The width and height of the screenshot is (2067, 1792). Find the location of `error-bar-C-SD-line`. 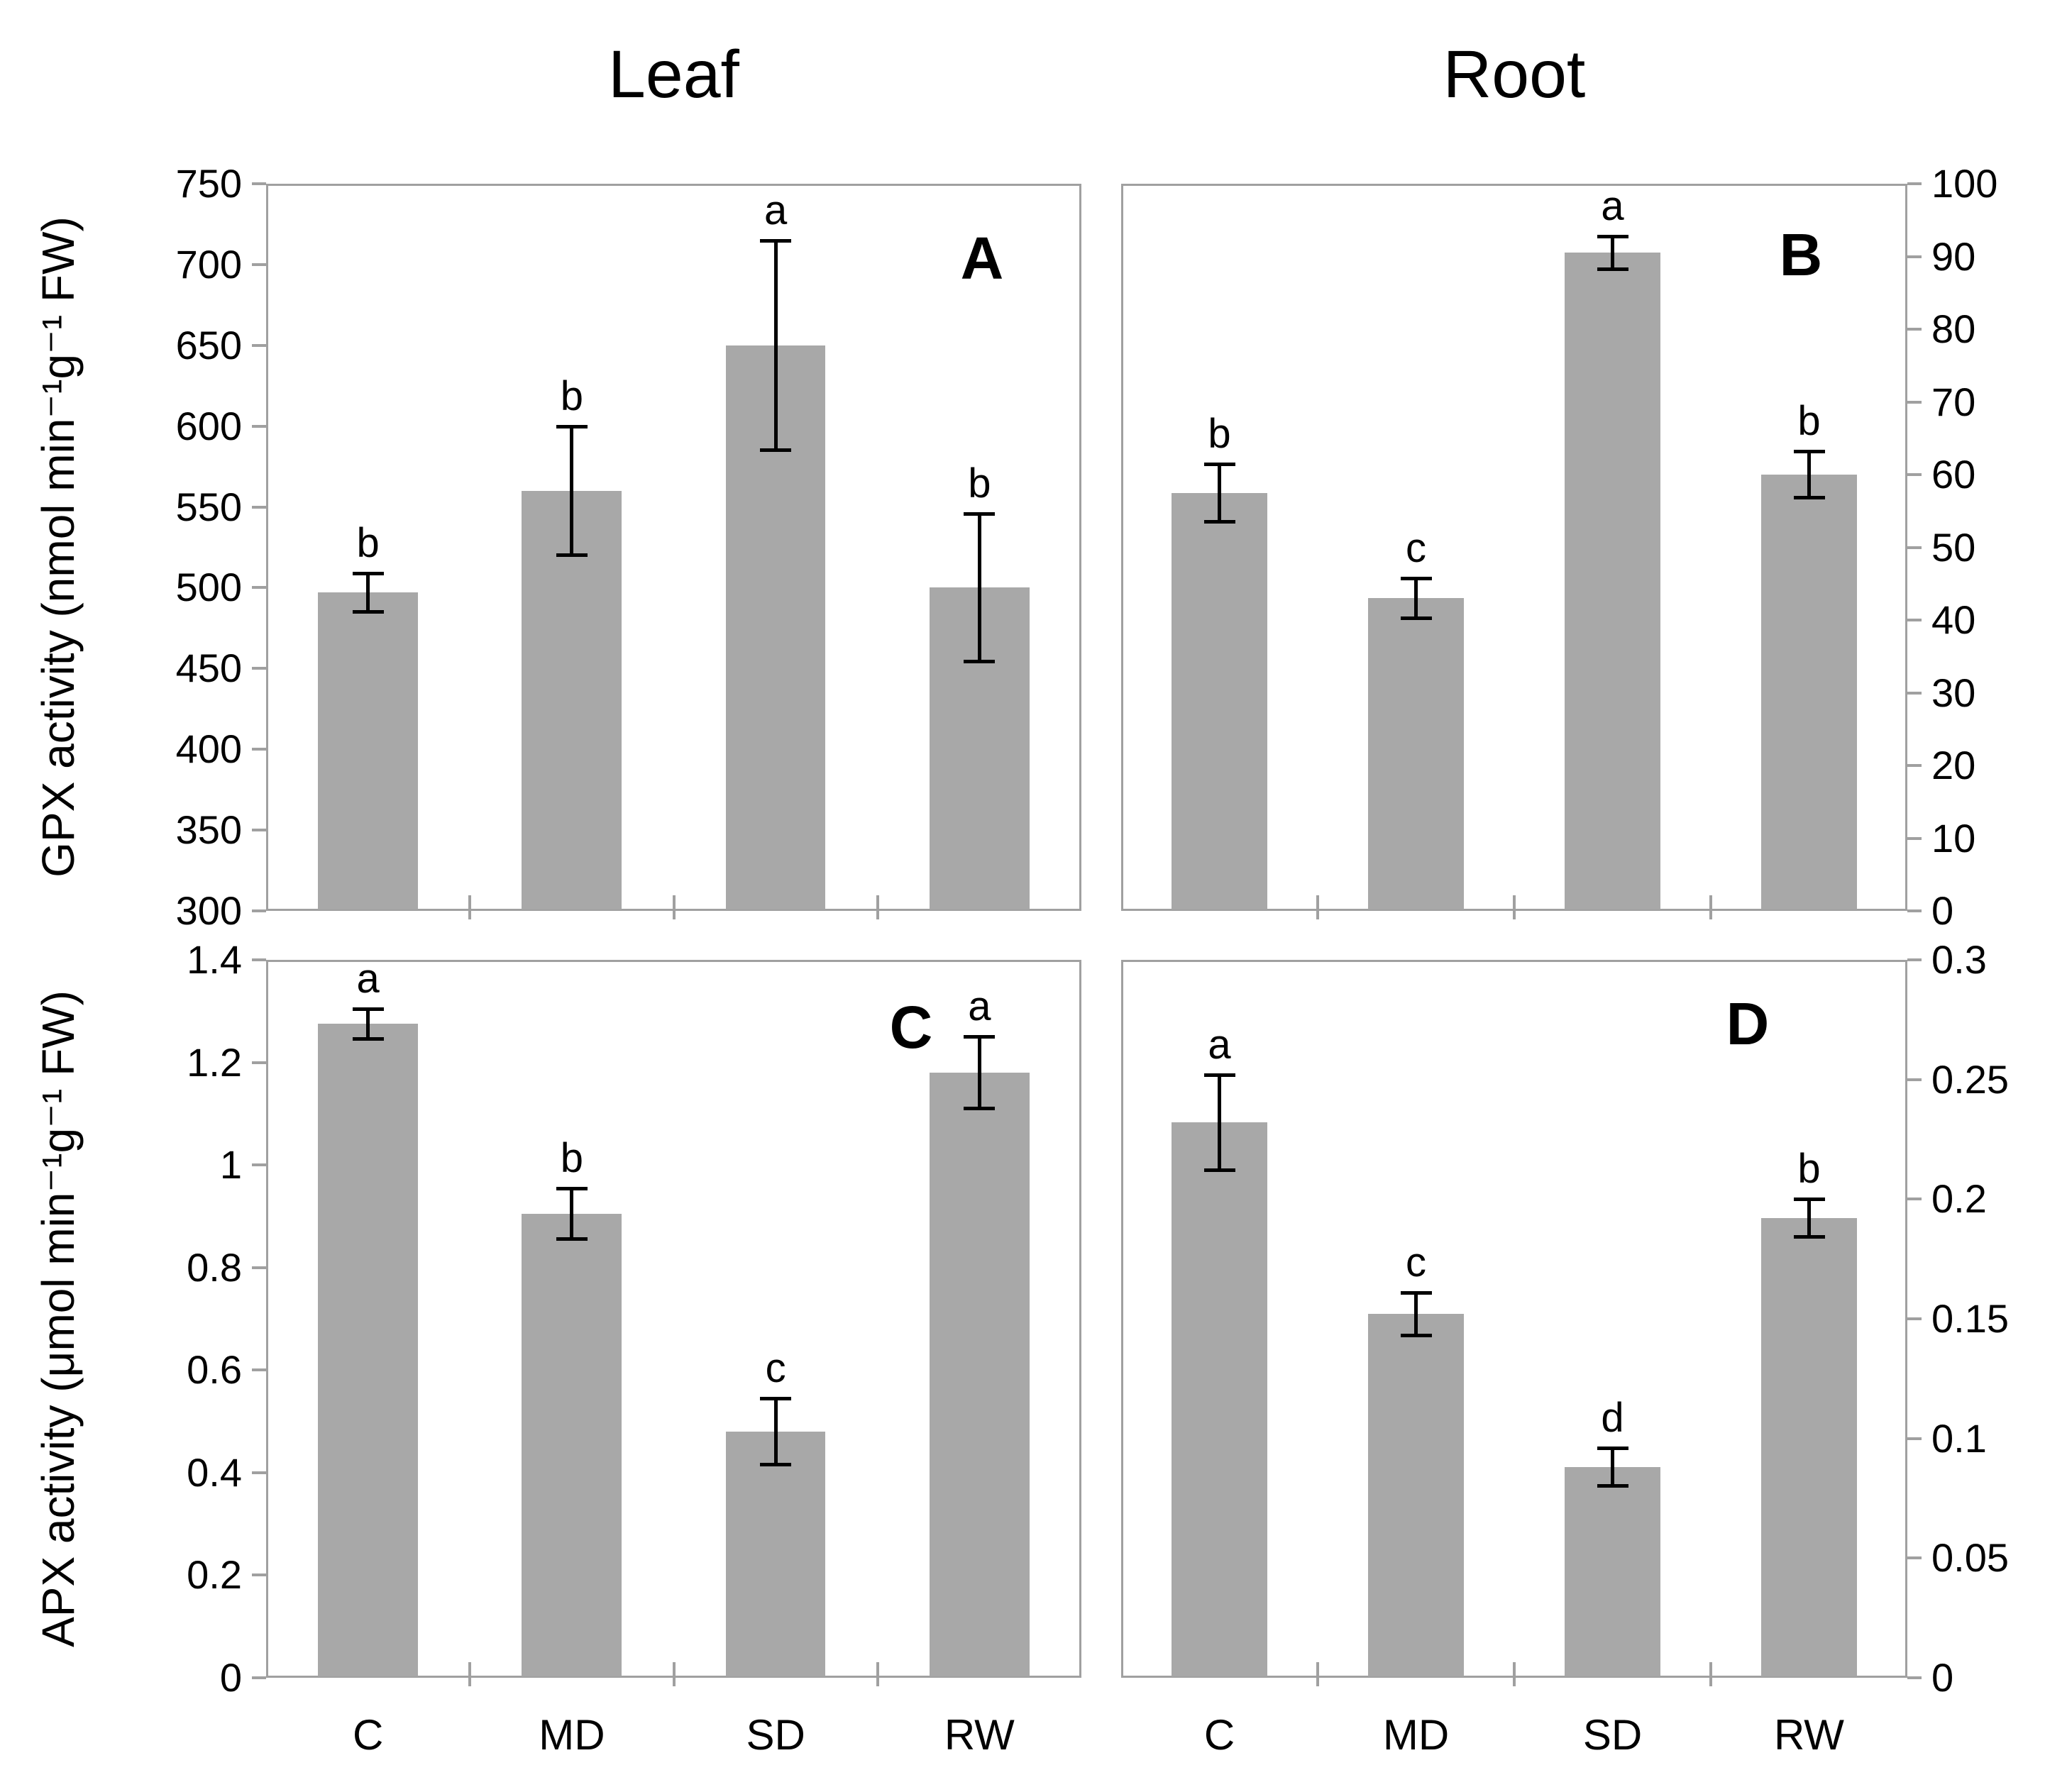

error-bar-C-SD-line is located at coordinates (775, 1431).